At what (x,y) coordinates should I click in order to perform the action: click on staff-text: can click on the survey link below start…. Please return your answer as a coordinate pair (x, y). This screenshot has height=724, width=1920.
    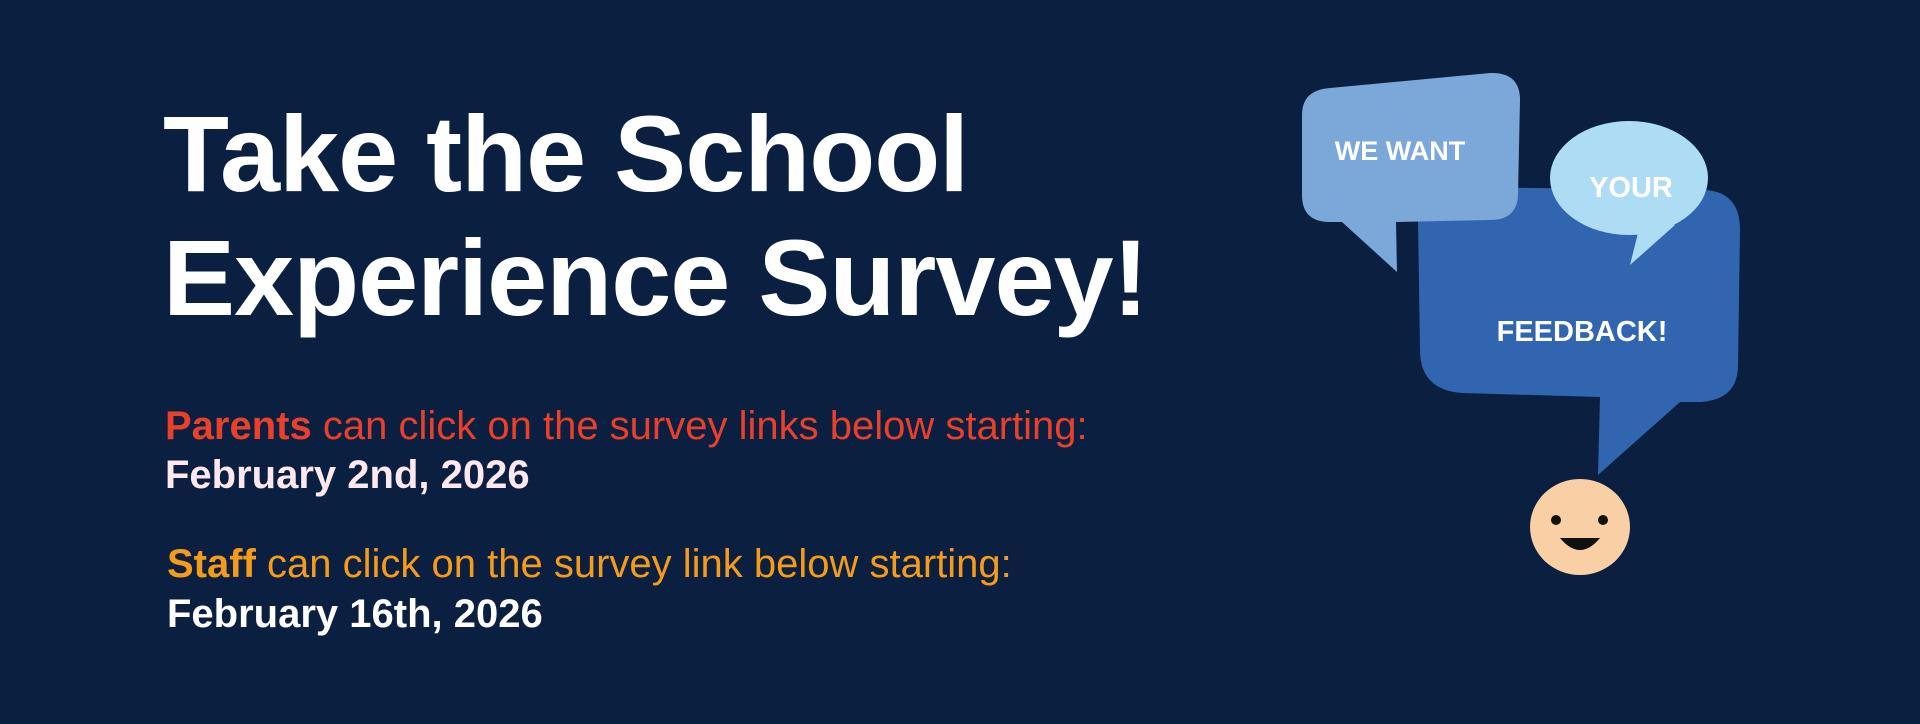
    Looking at the image, I should click on (633, 564).